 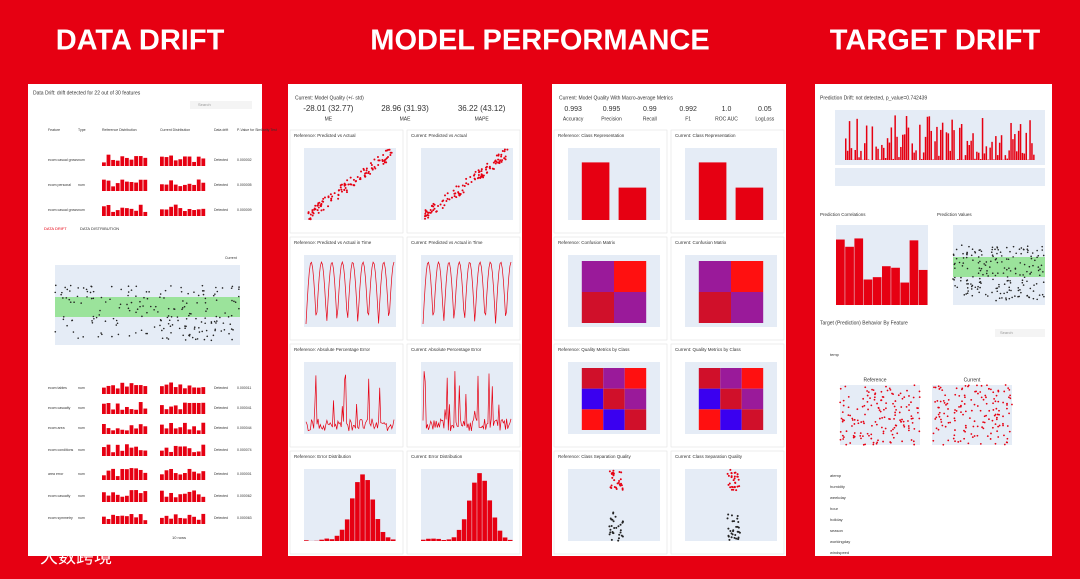 I want to click on p-value: 0.000074, so click(x=244, y=450).